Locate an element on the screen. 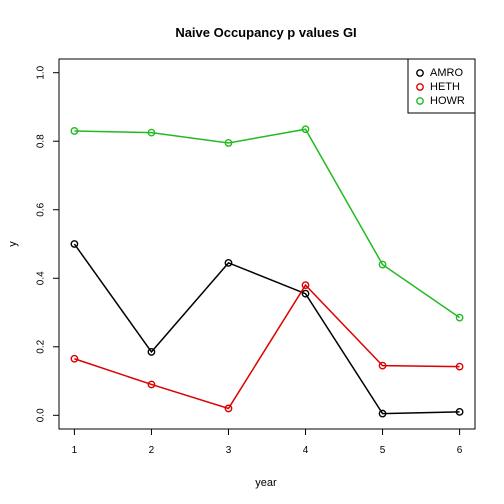 The image size is (504, 504). x-tick-label: 5 is located at coordinates (383, 450).